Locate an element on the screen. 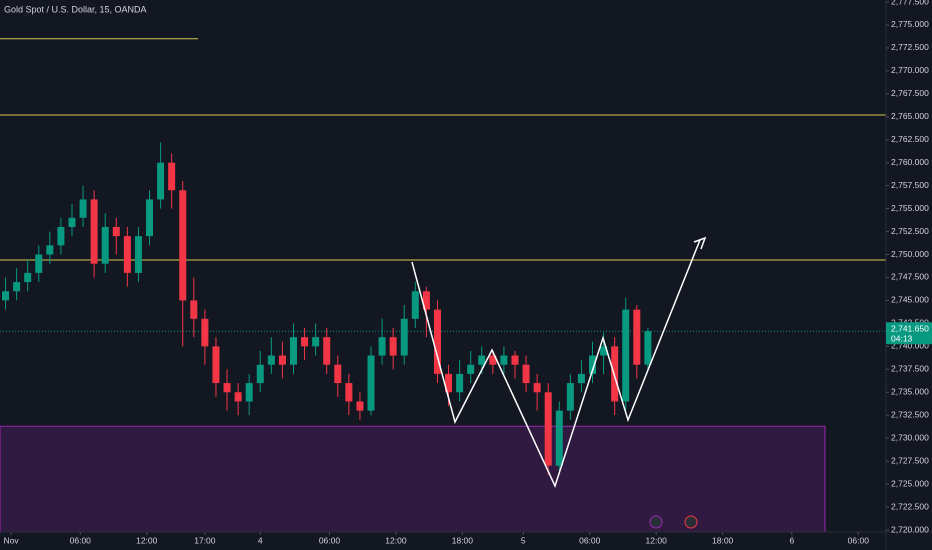  y-tick-label: 2,752.500 is located at coordinates (910, 231).